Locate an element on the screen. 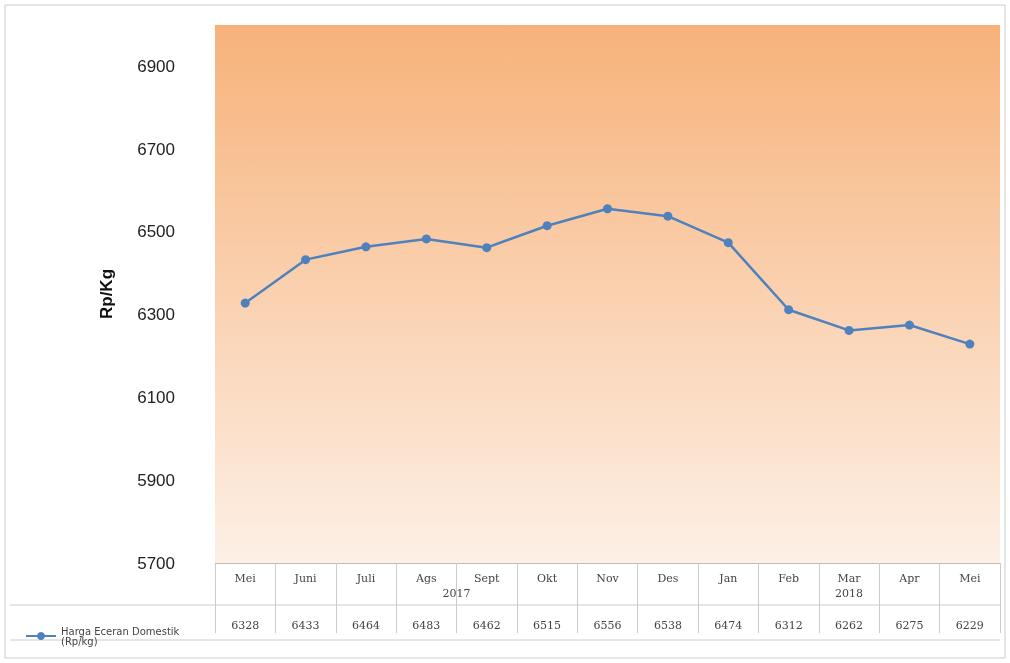 This screenshot has width=1010, height=663. data-label: 6275 is located at coordinates (909, 625).